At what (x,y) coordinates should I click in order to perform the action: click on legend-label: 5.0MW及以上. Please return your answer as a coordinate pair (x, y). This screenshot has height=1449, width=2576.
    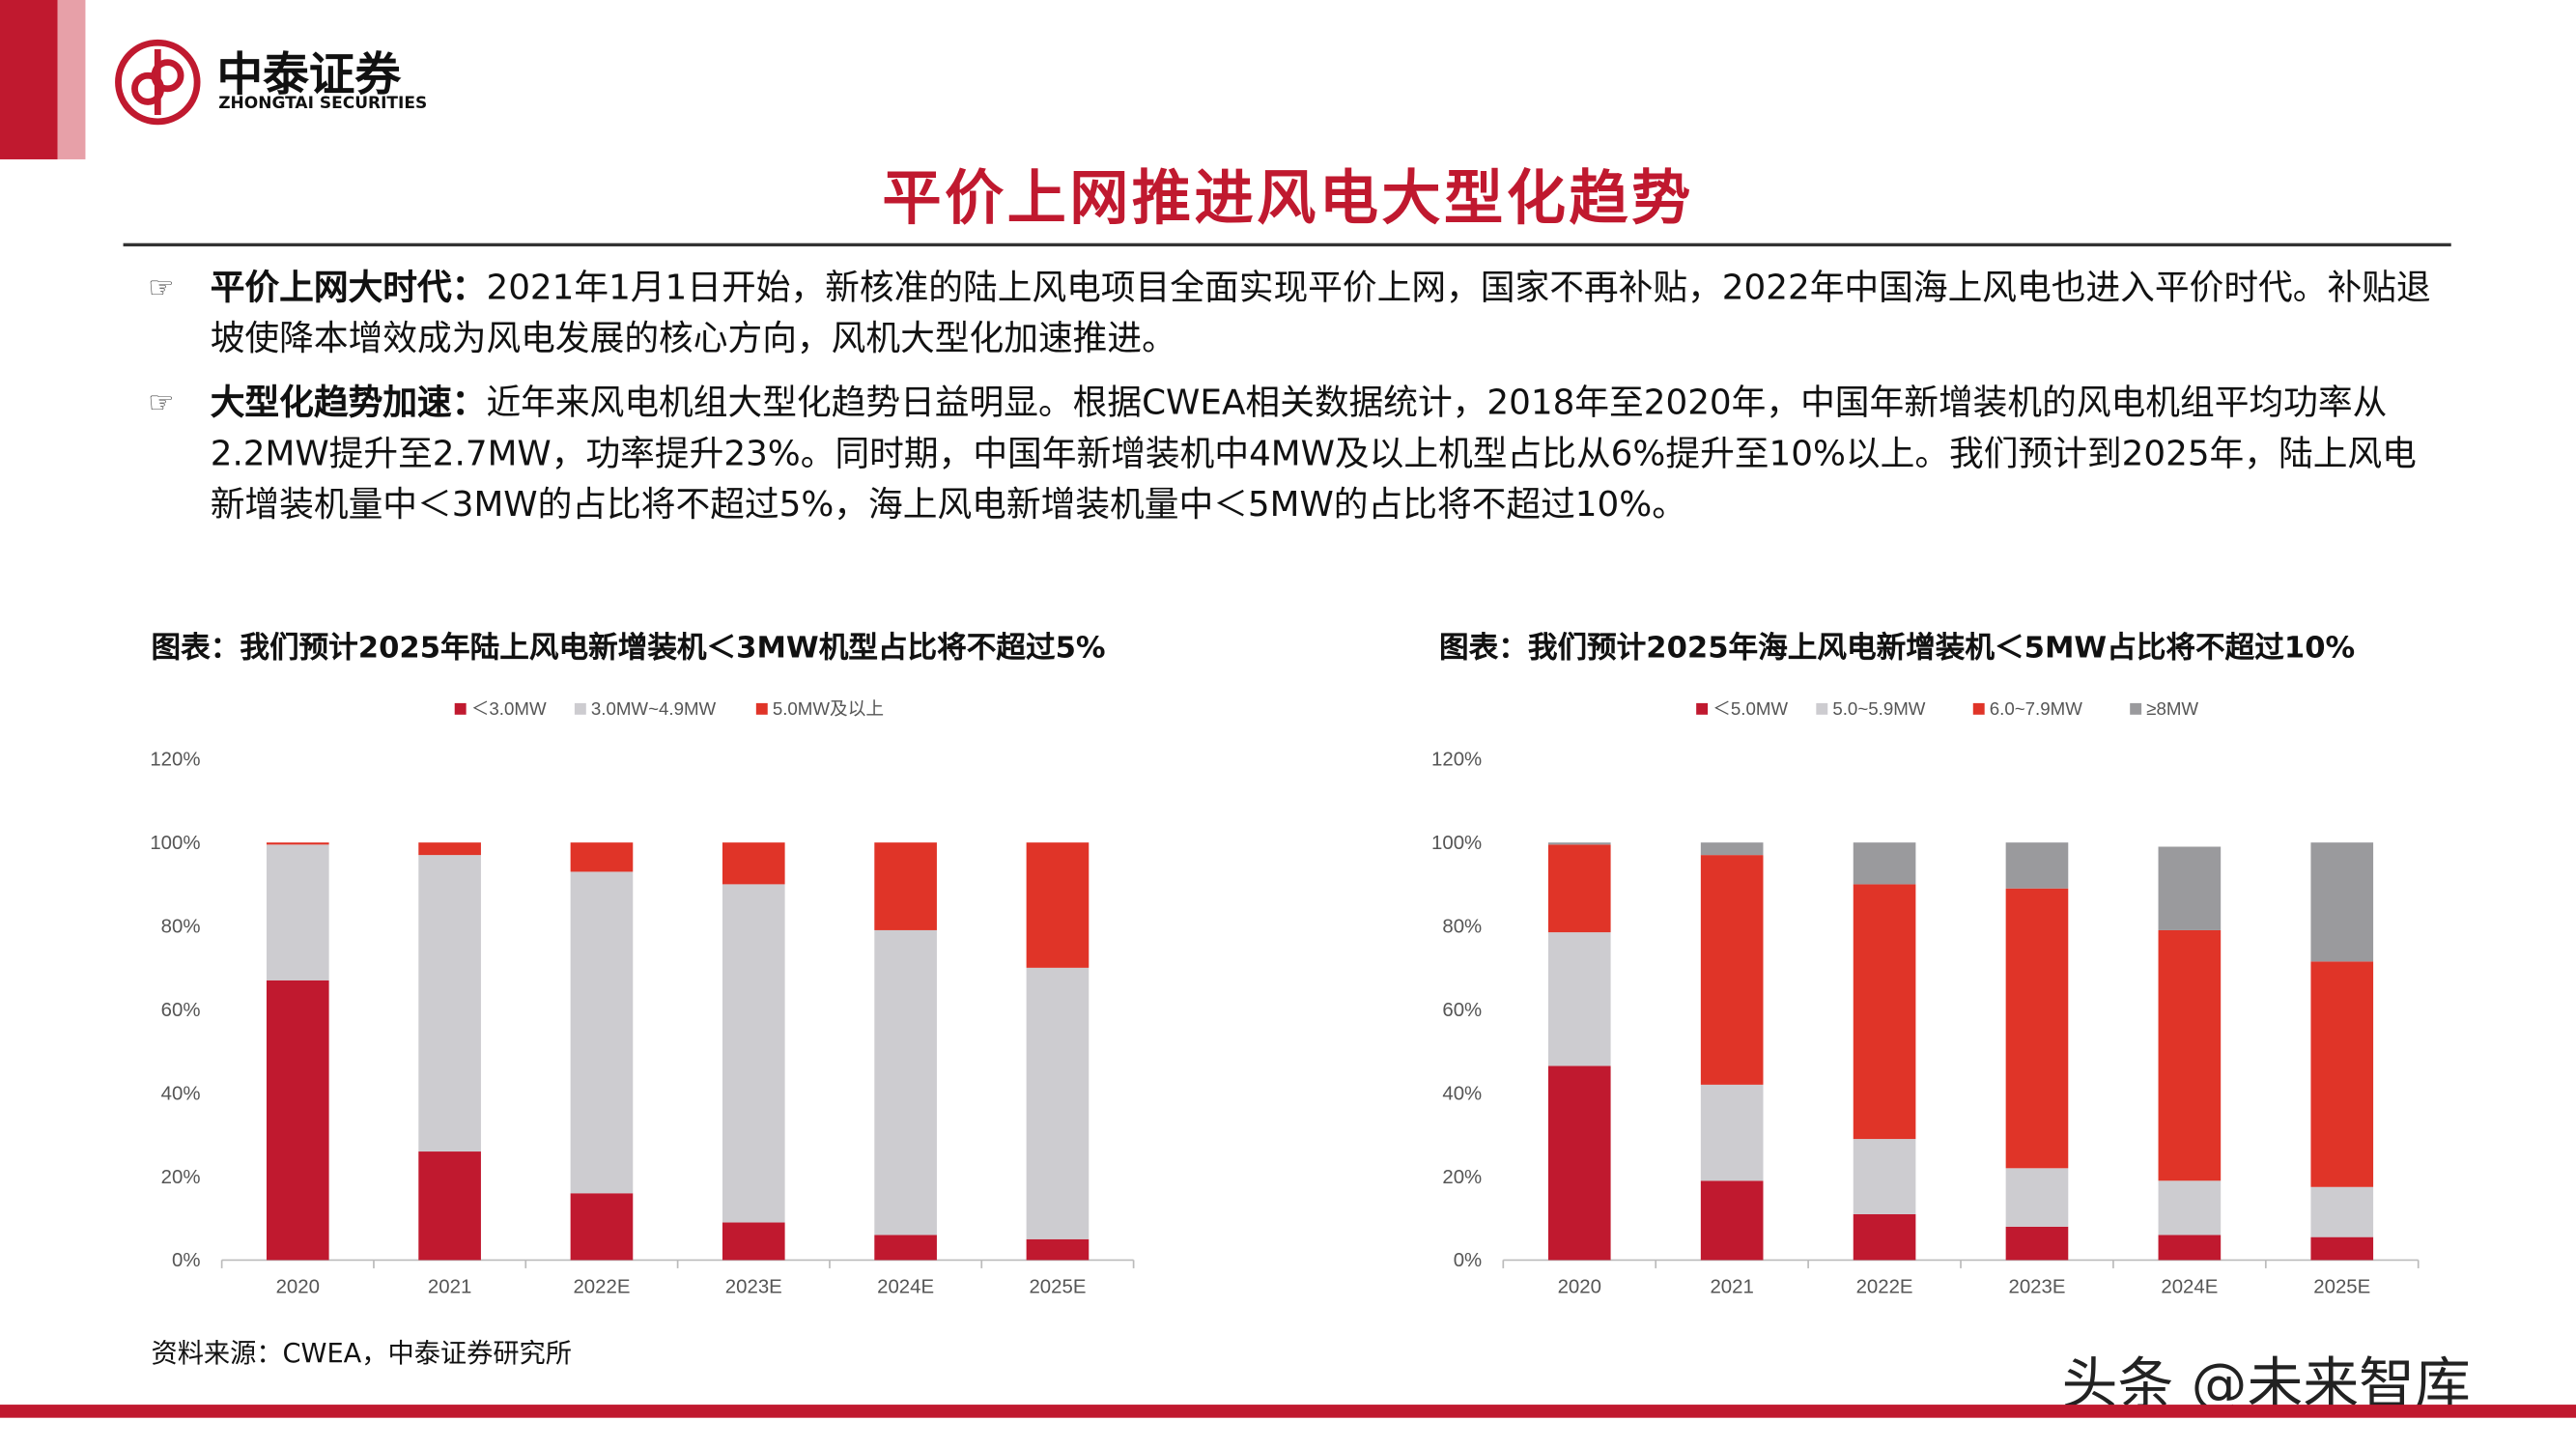
    Looking at the image, I should click on (828, 708).